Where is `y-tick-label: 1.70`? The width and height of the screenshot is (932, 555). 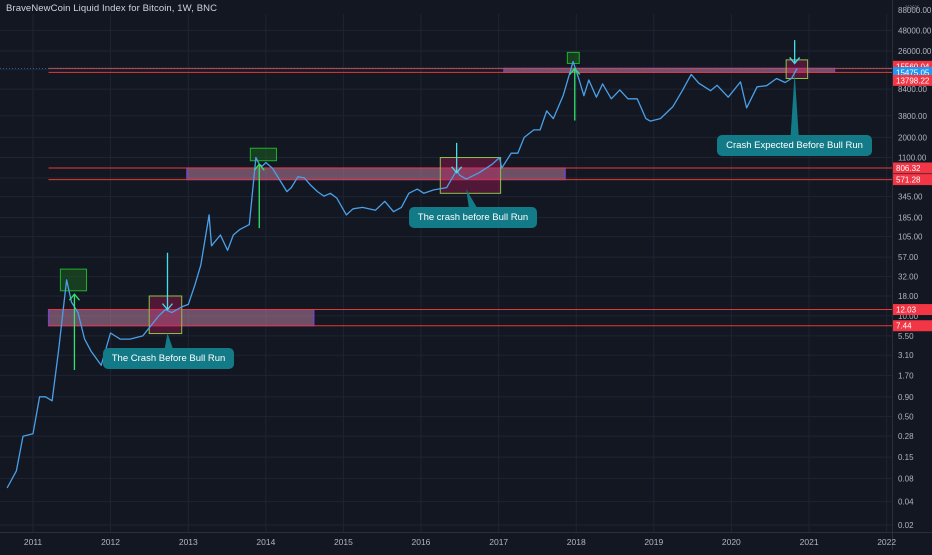 y-tick-label: 1.70 is located at coordinates (906, 375).